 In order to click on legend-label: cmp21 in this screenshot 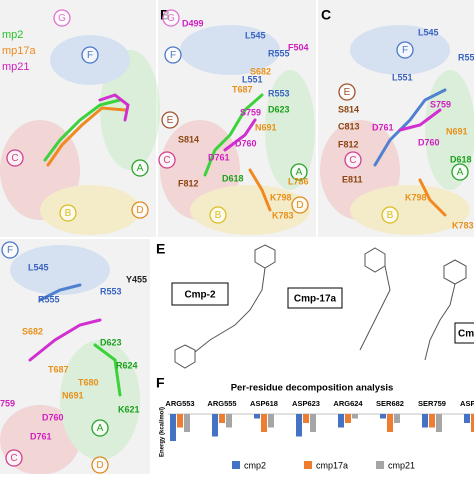, I will do `click(401, 465)`.